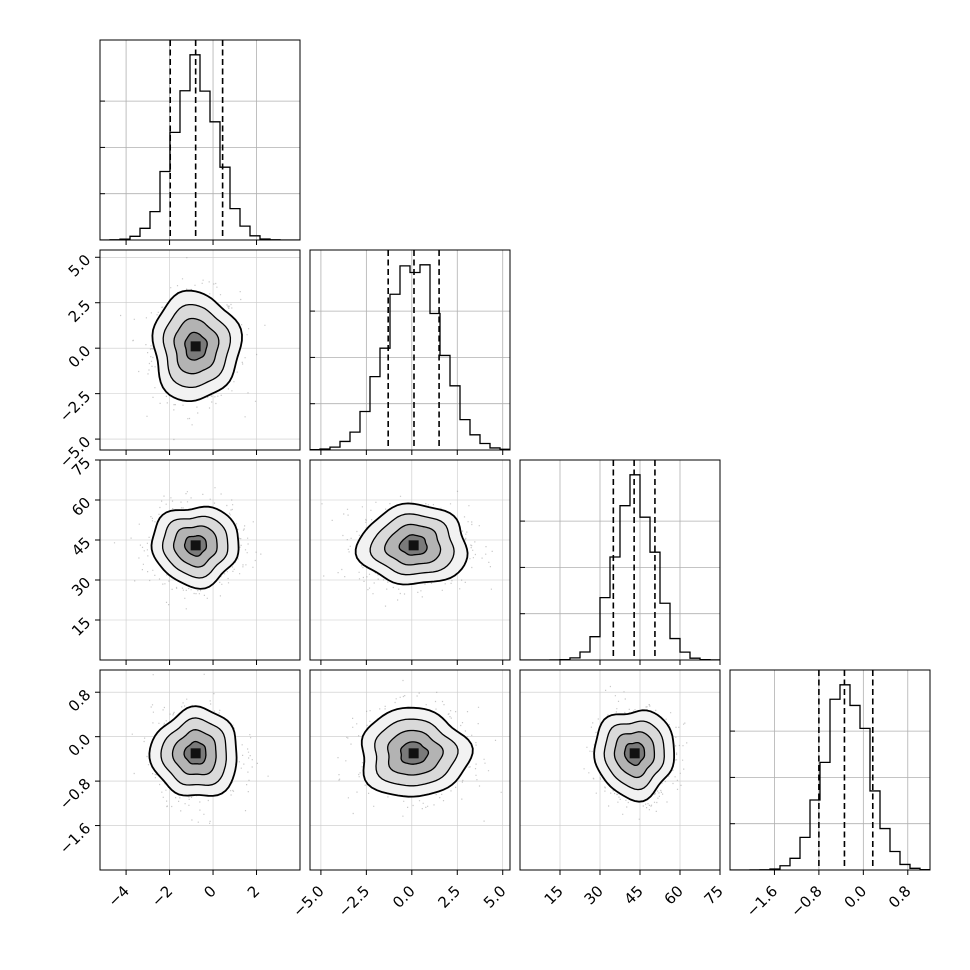 This screenshot has width=970, height=970. I want to click on x-tick-label: 5.0, so click(495, 897).